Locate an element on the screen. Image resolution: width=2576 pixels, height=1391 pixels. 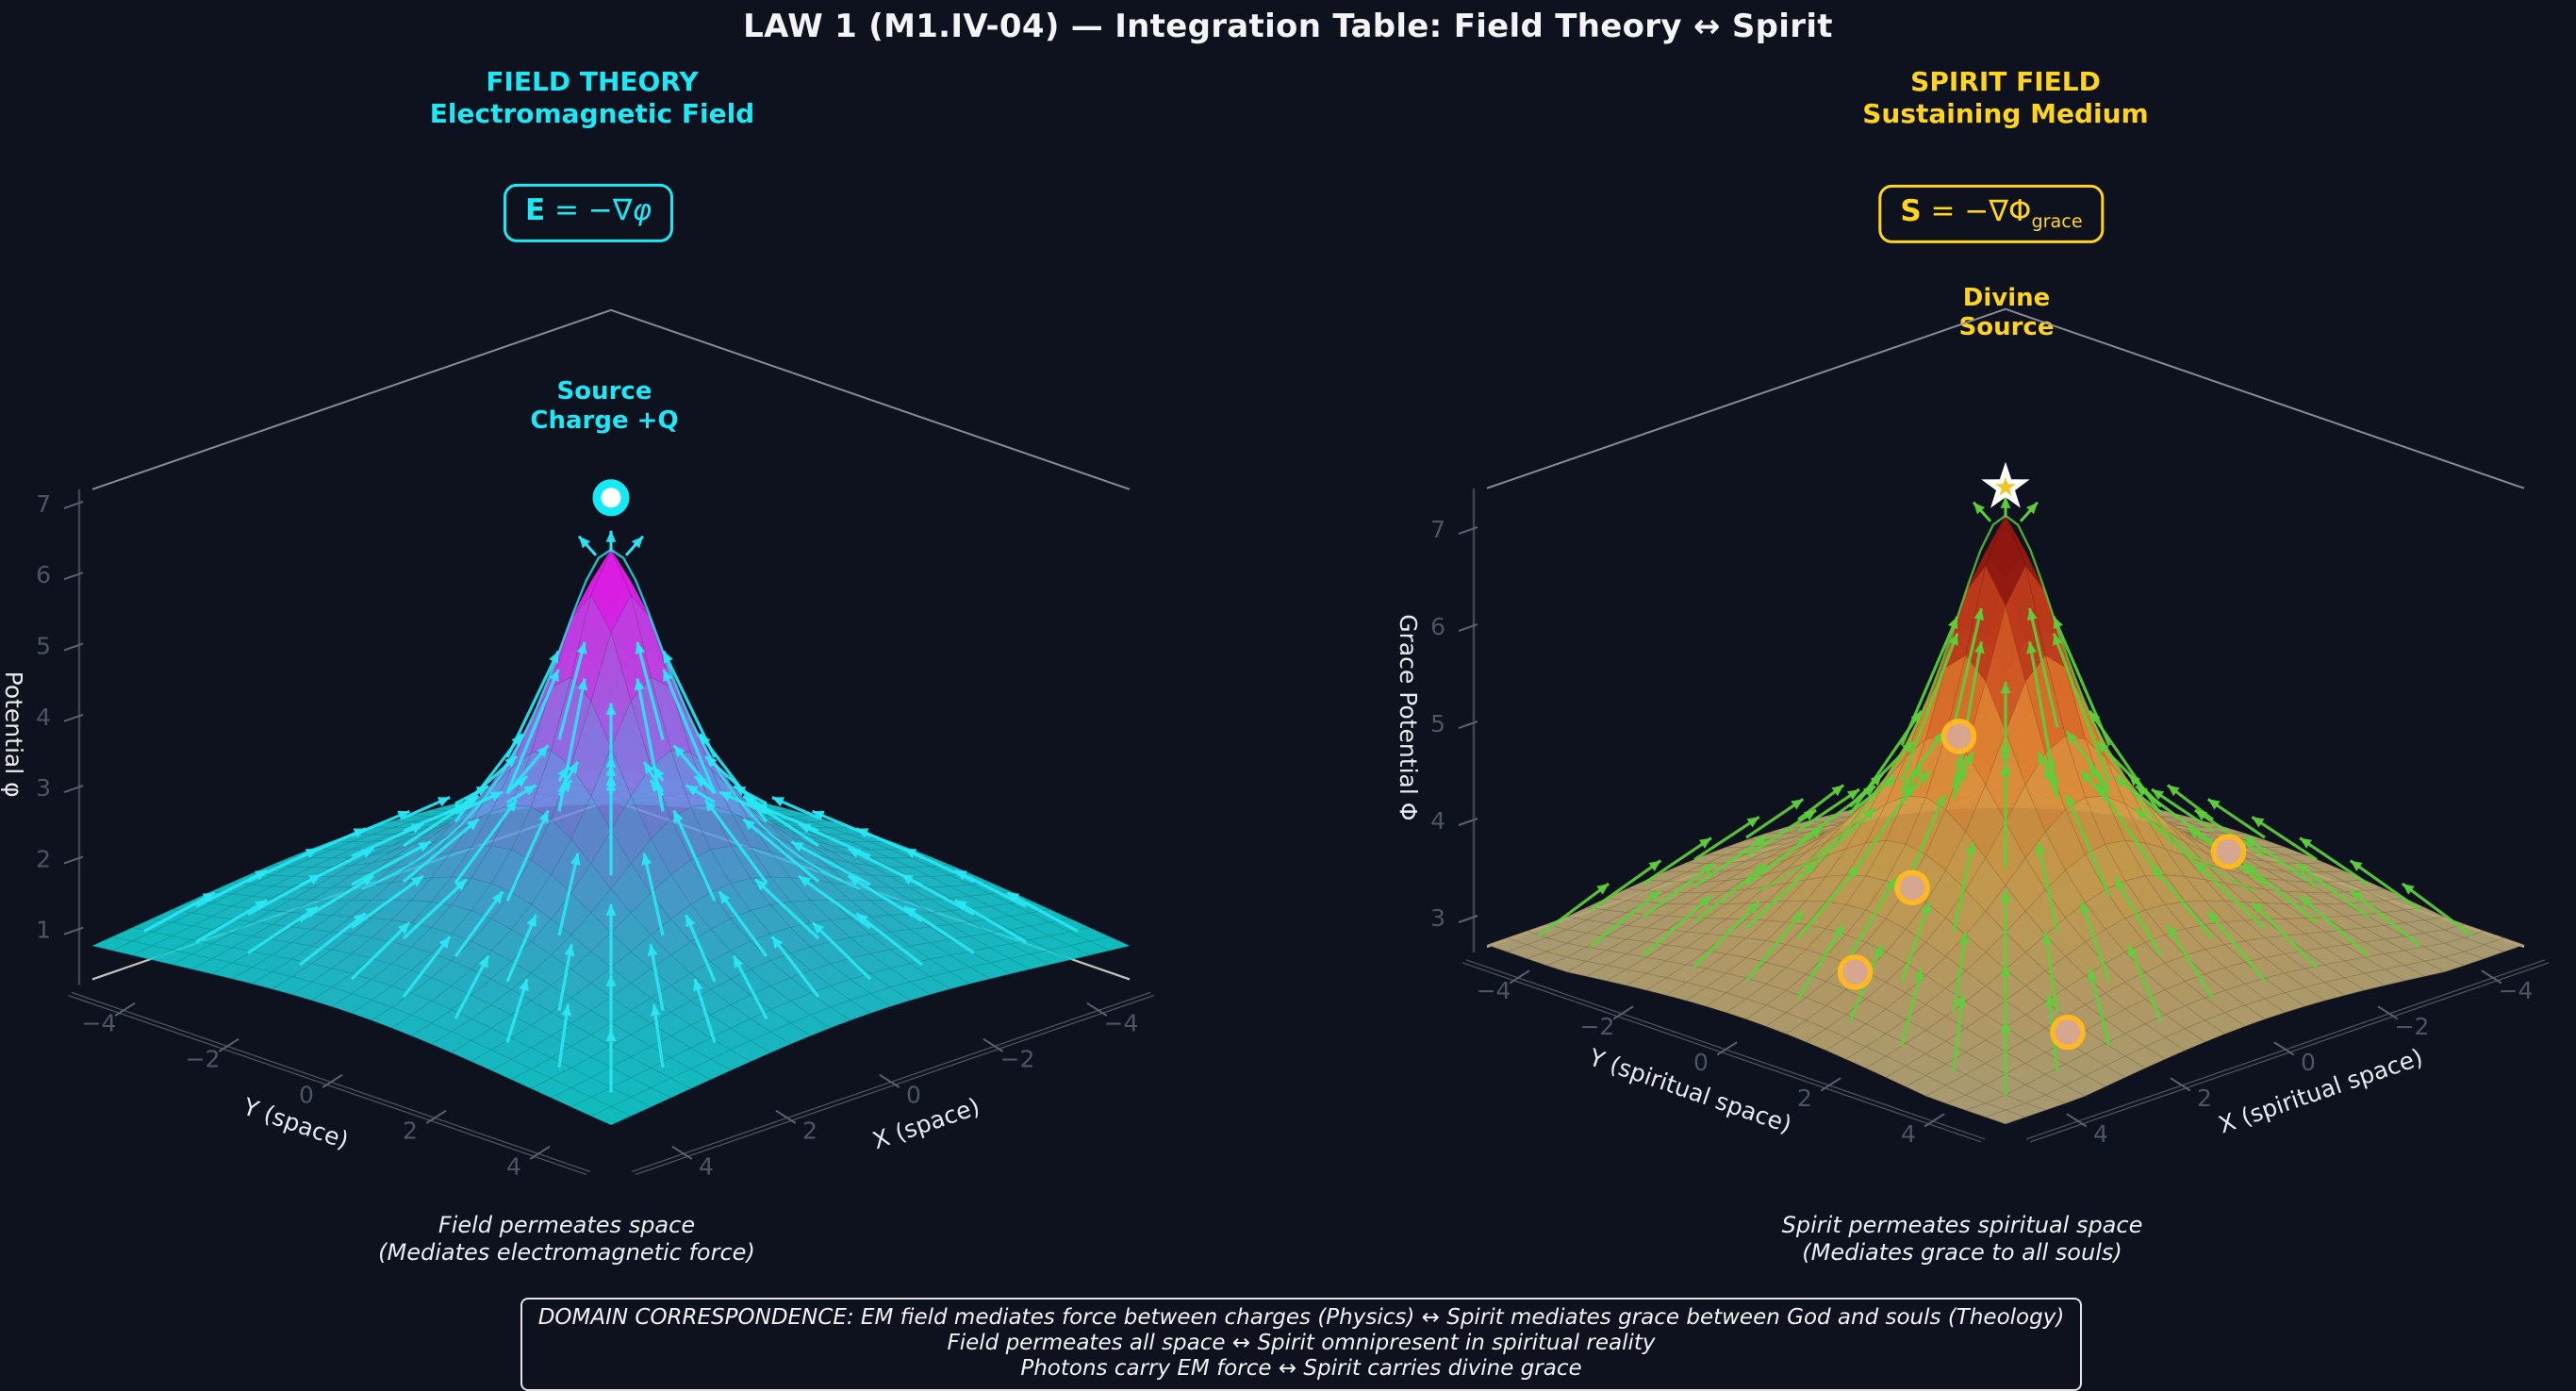
divine-source-label: Divine Source is located at coordinates (2006, 313).